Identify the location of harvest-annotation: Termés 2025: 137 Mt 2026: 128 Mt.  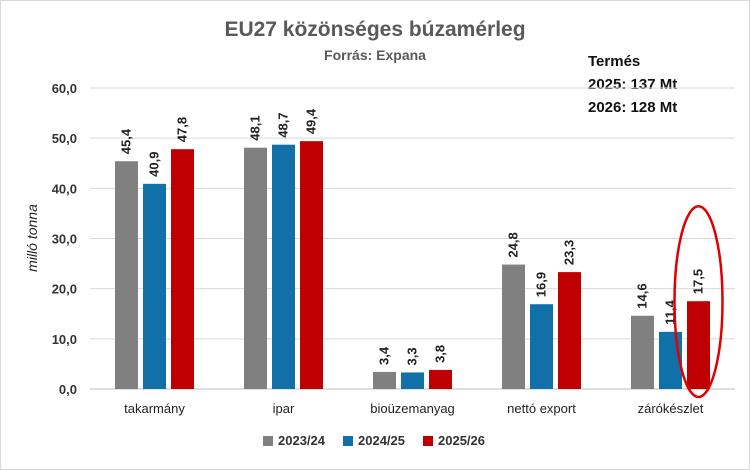
(632, 84).